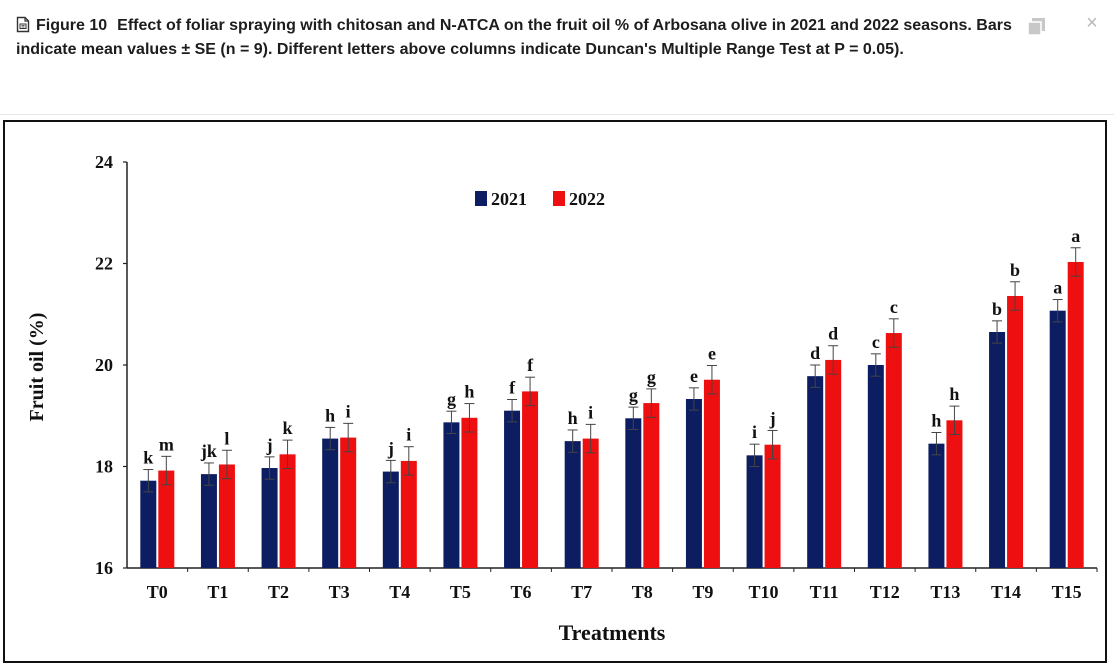  I want to click on bar-2022-T11, so click(833, 463).